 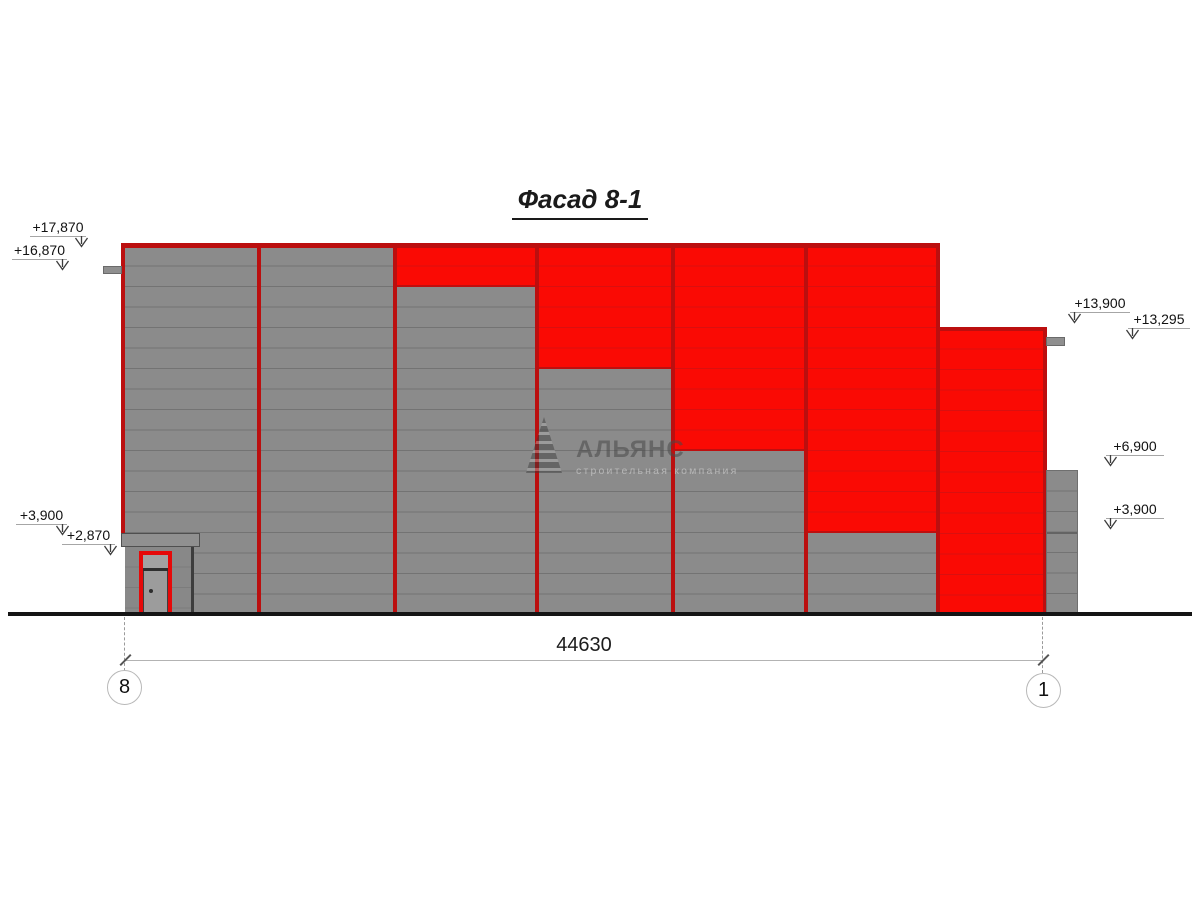 I want to click on entrance-right-jamb, so click(x=192, y=579).